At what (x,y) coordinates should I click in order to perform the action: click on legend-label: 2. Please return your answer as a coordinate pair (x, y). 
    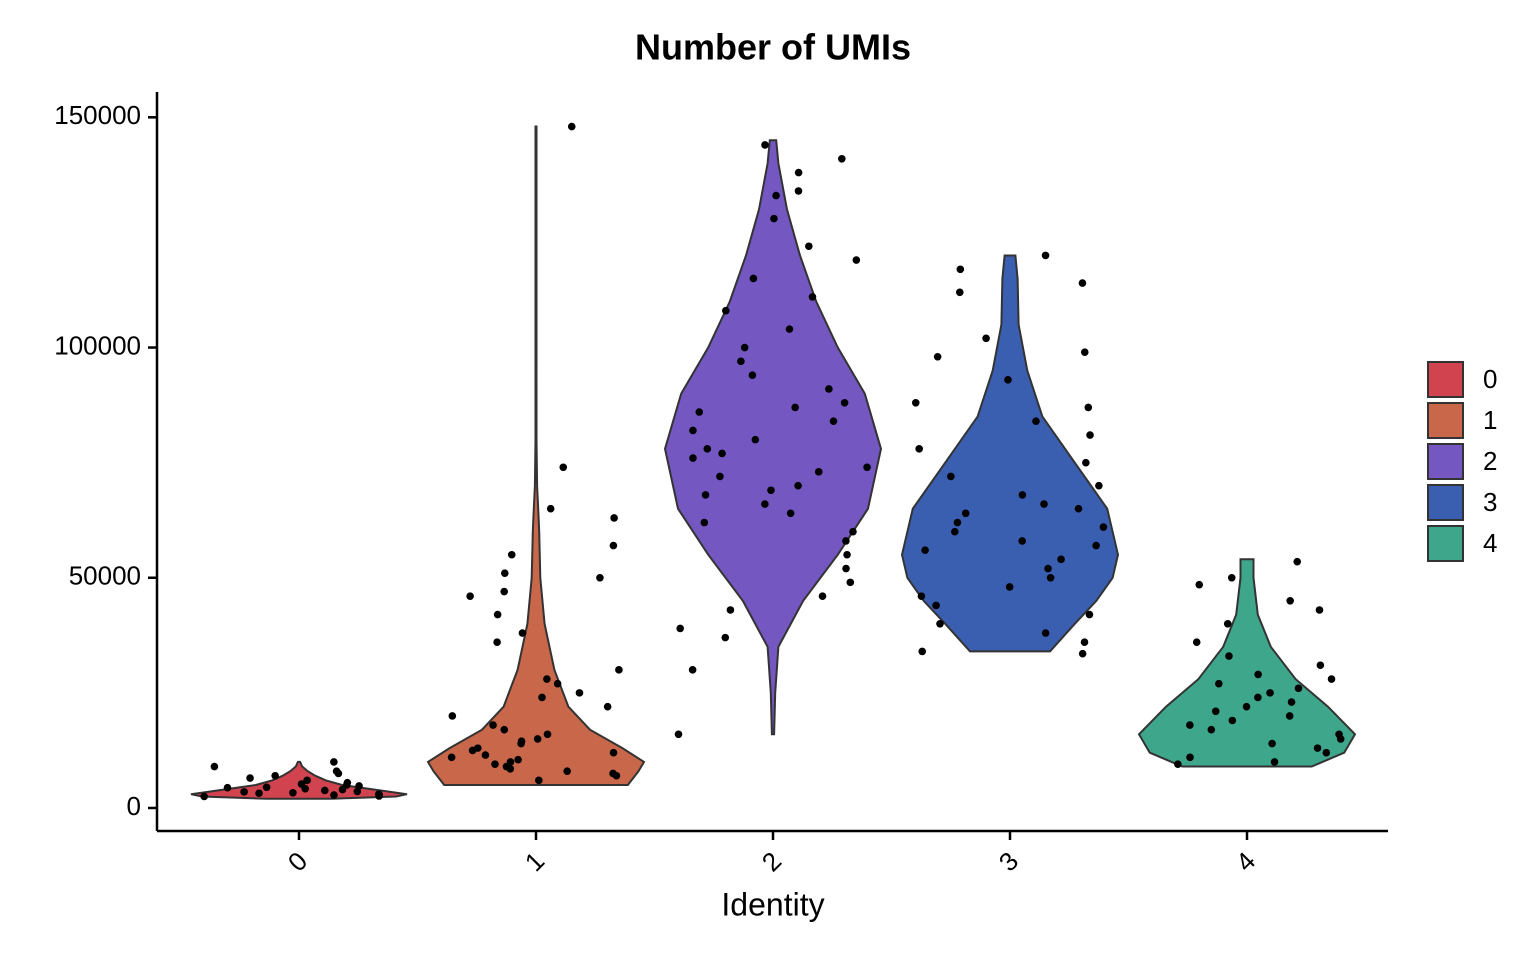
    Looking at the image, I should click on (1490, 461).